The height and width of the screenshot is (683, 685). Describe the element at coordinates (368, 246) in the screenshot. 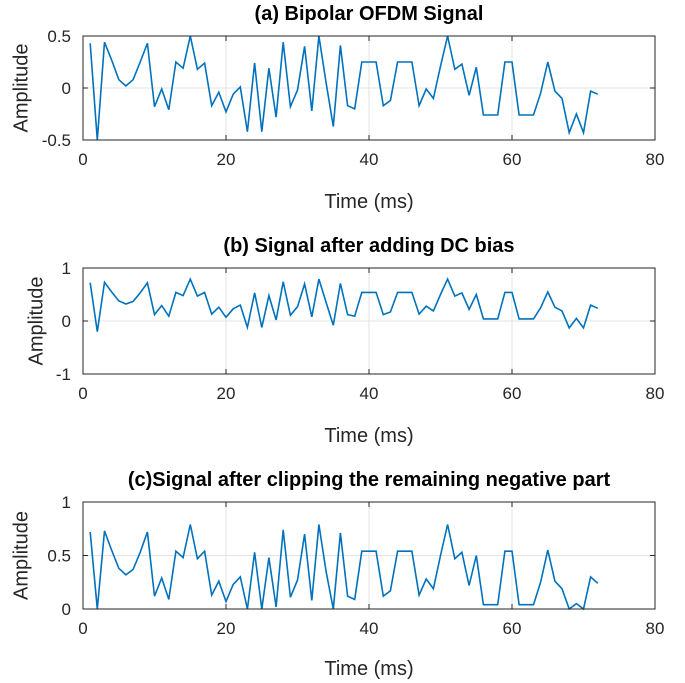

I see `chart-title: (b) Signal after adding DC bias` at that location.